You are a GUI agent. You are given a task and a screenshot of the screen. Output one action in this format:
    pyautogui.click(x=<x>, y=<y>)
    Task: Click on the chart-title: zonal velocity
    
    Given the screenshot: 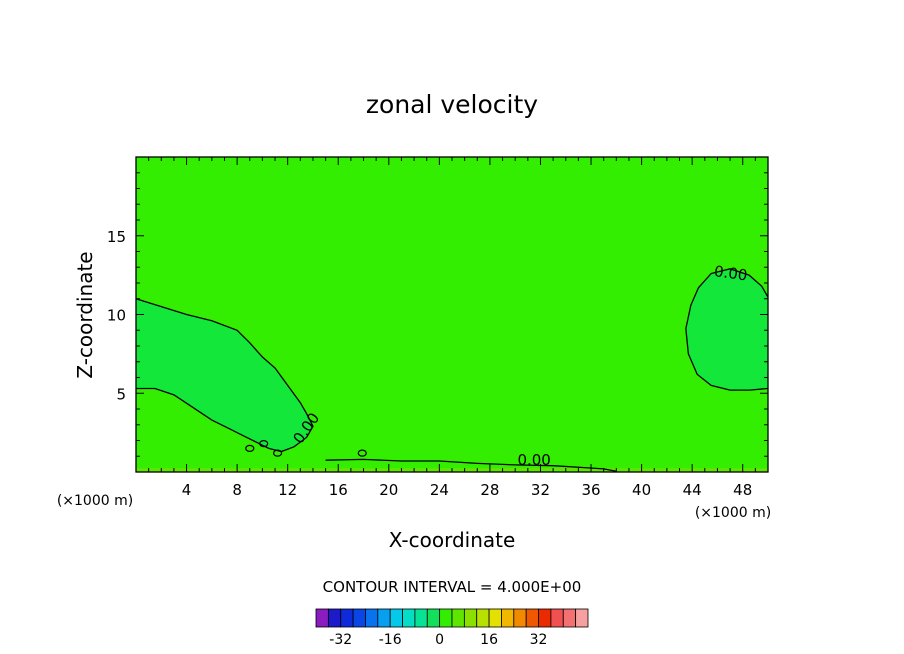 What is the action you would take?
    pyautogui.click(x=452, y=104)
    